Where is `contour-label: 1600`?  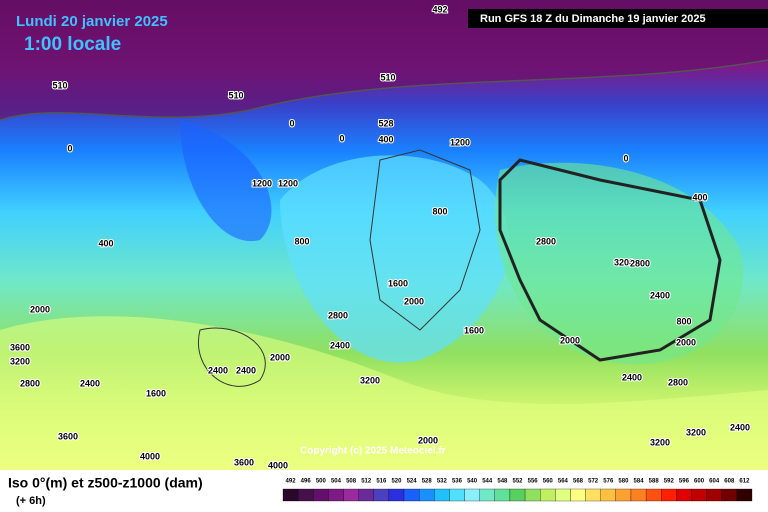 contour-label: 1600 is located at coordinates (398, 283).